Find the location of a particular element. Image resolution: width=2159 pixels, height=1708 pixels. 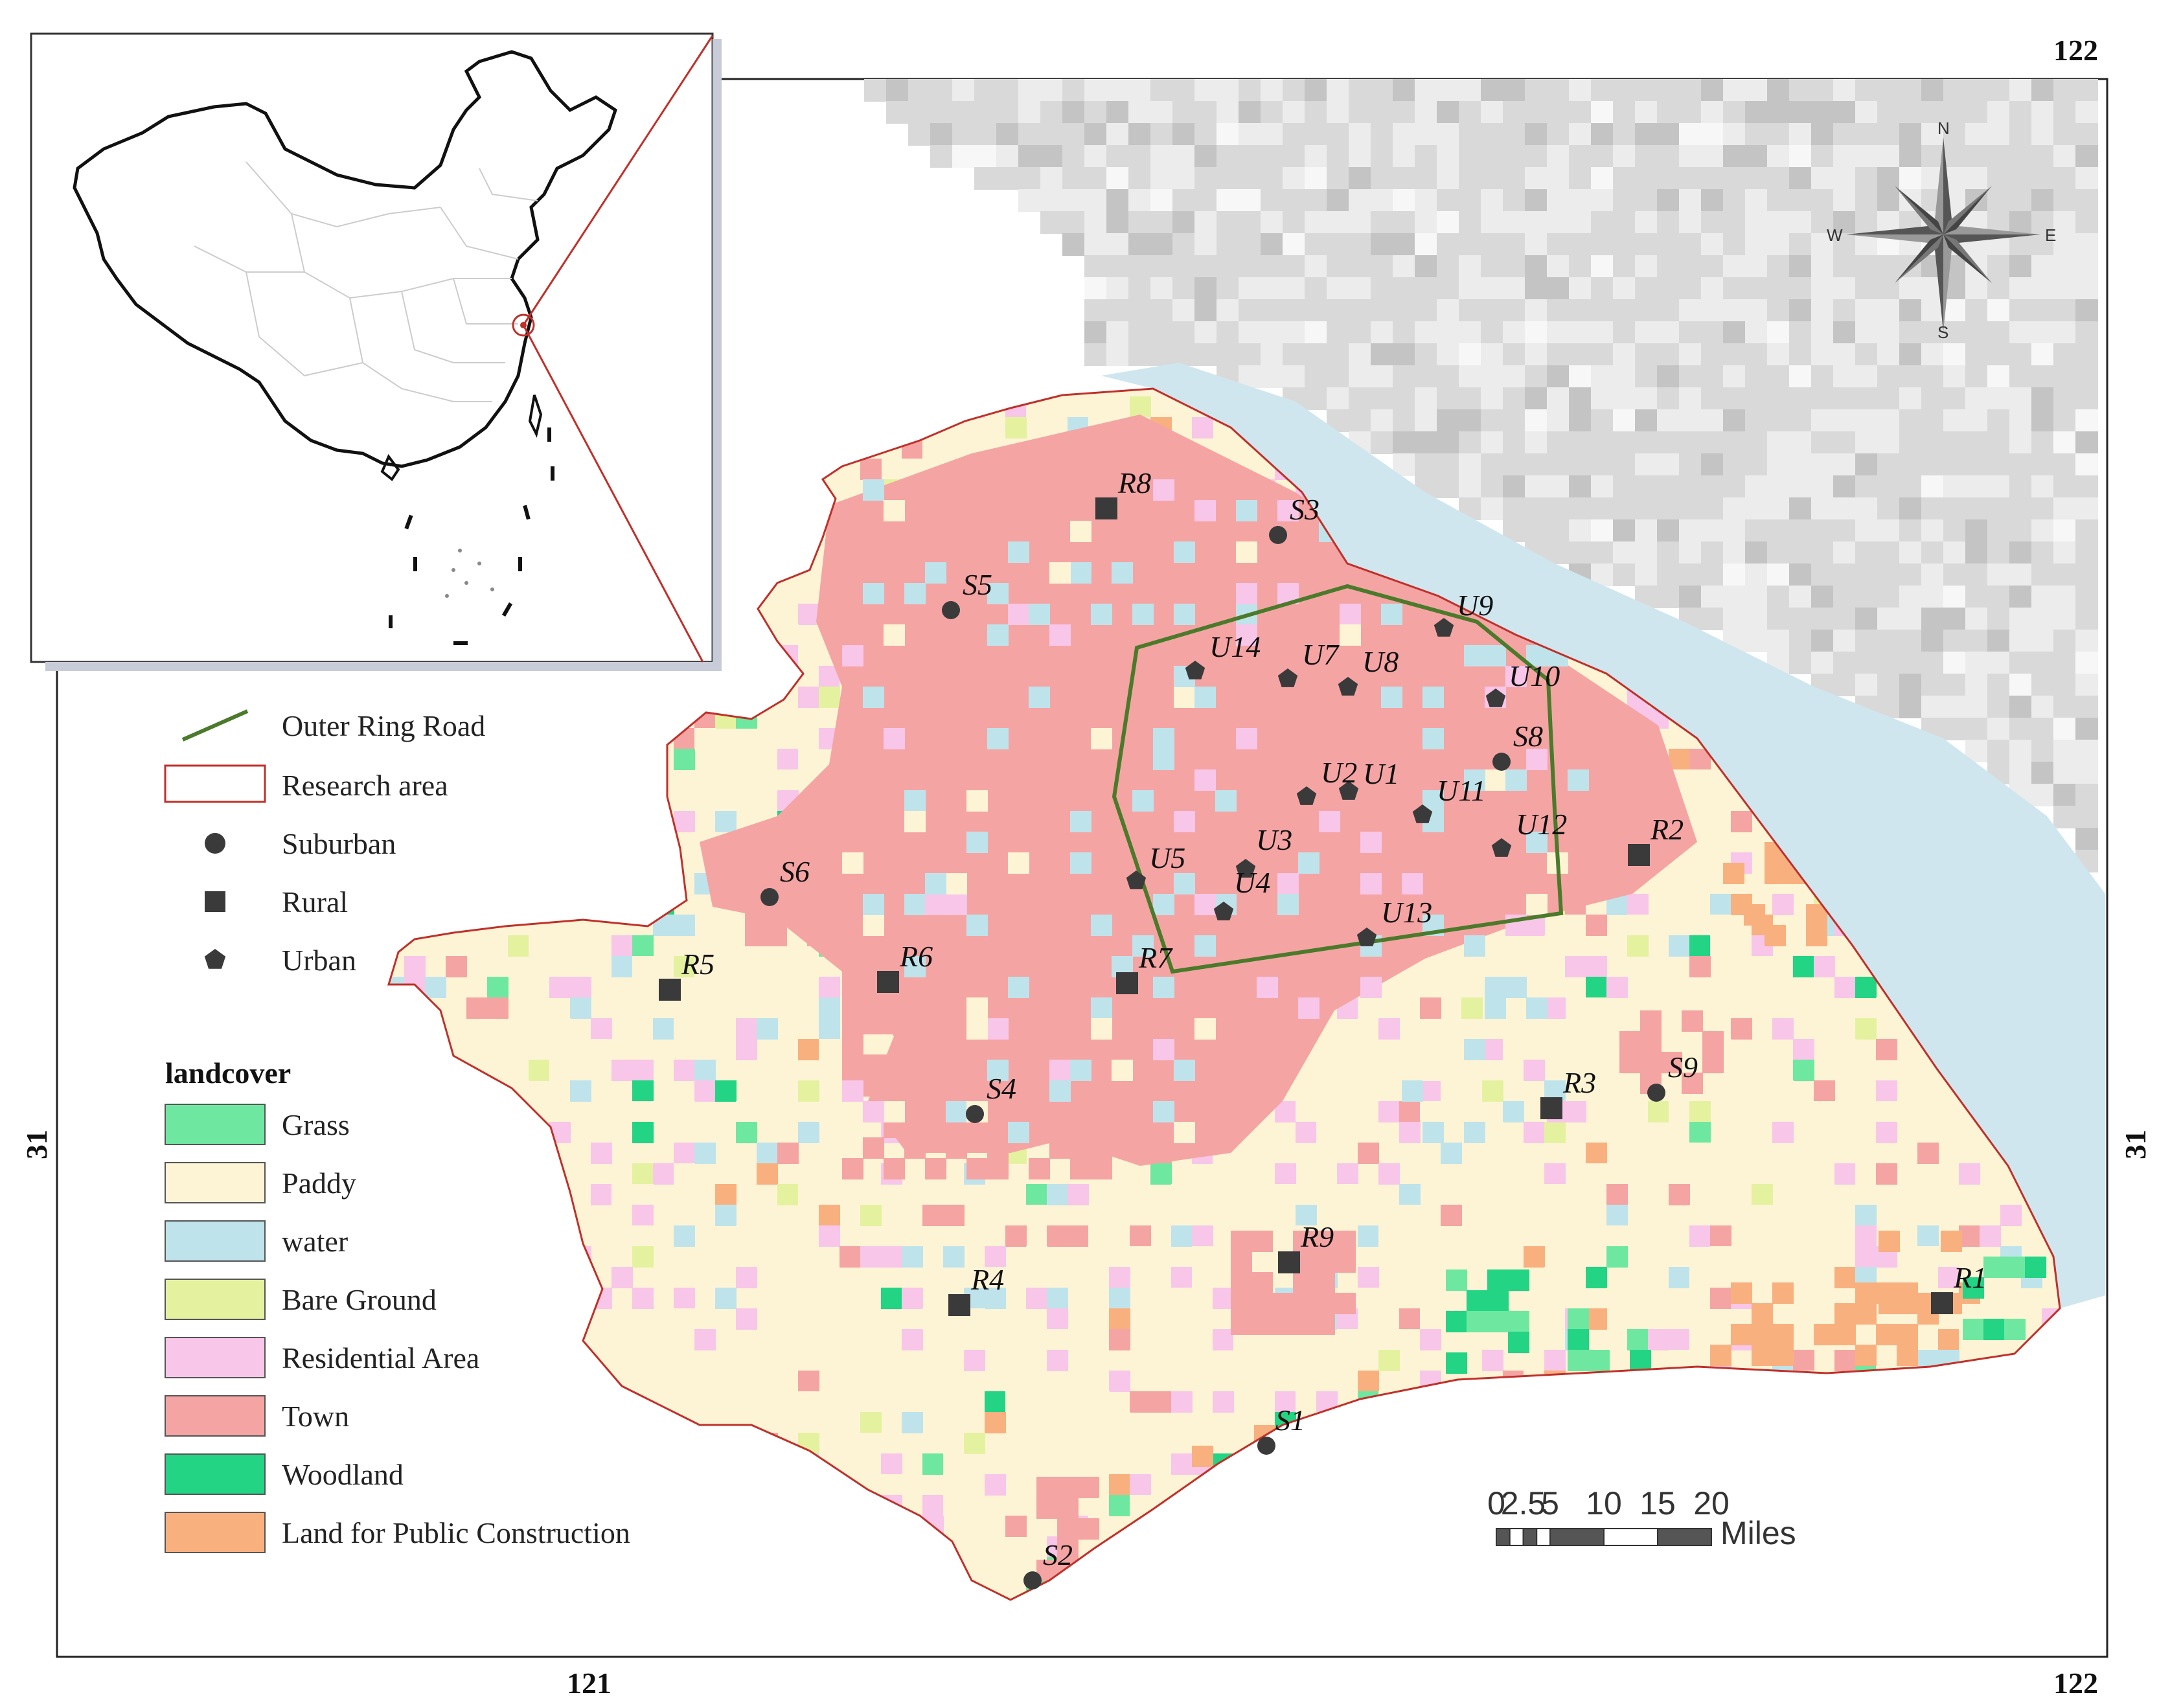

site-label: R4 is located at coordinates (987, 1279).